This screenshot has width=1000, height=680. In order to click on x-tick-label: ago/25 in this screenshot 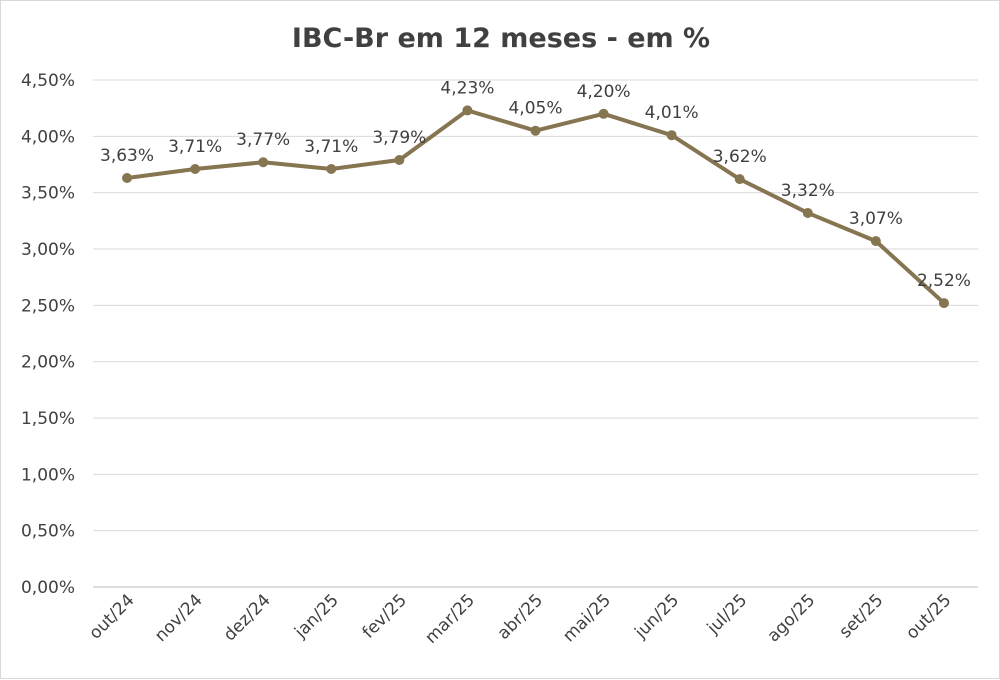, I will do `click(792, 618)`.